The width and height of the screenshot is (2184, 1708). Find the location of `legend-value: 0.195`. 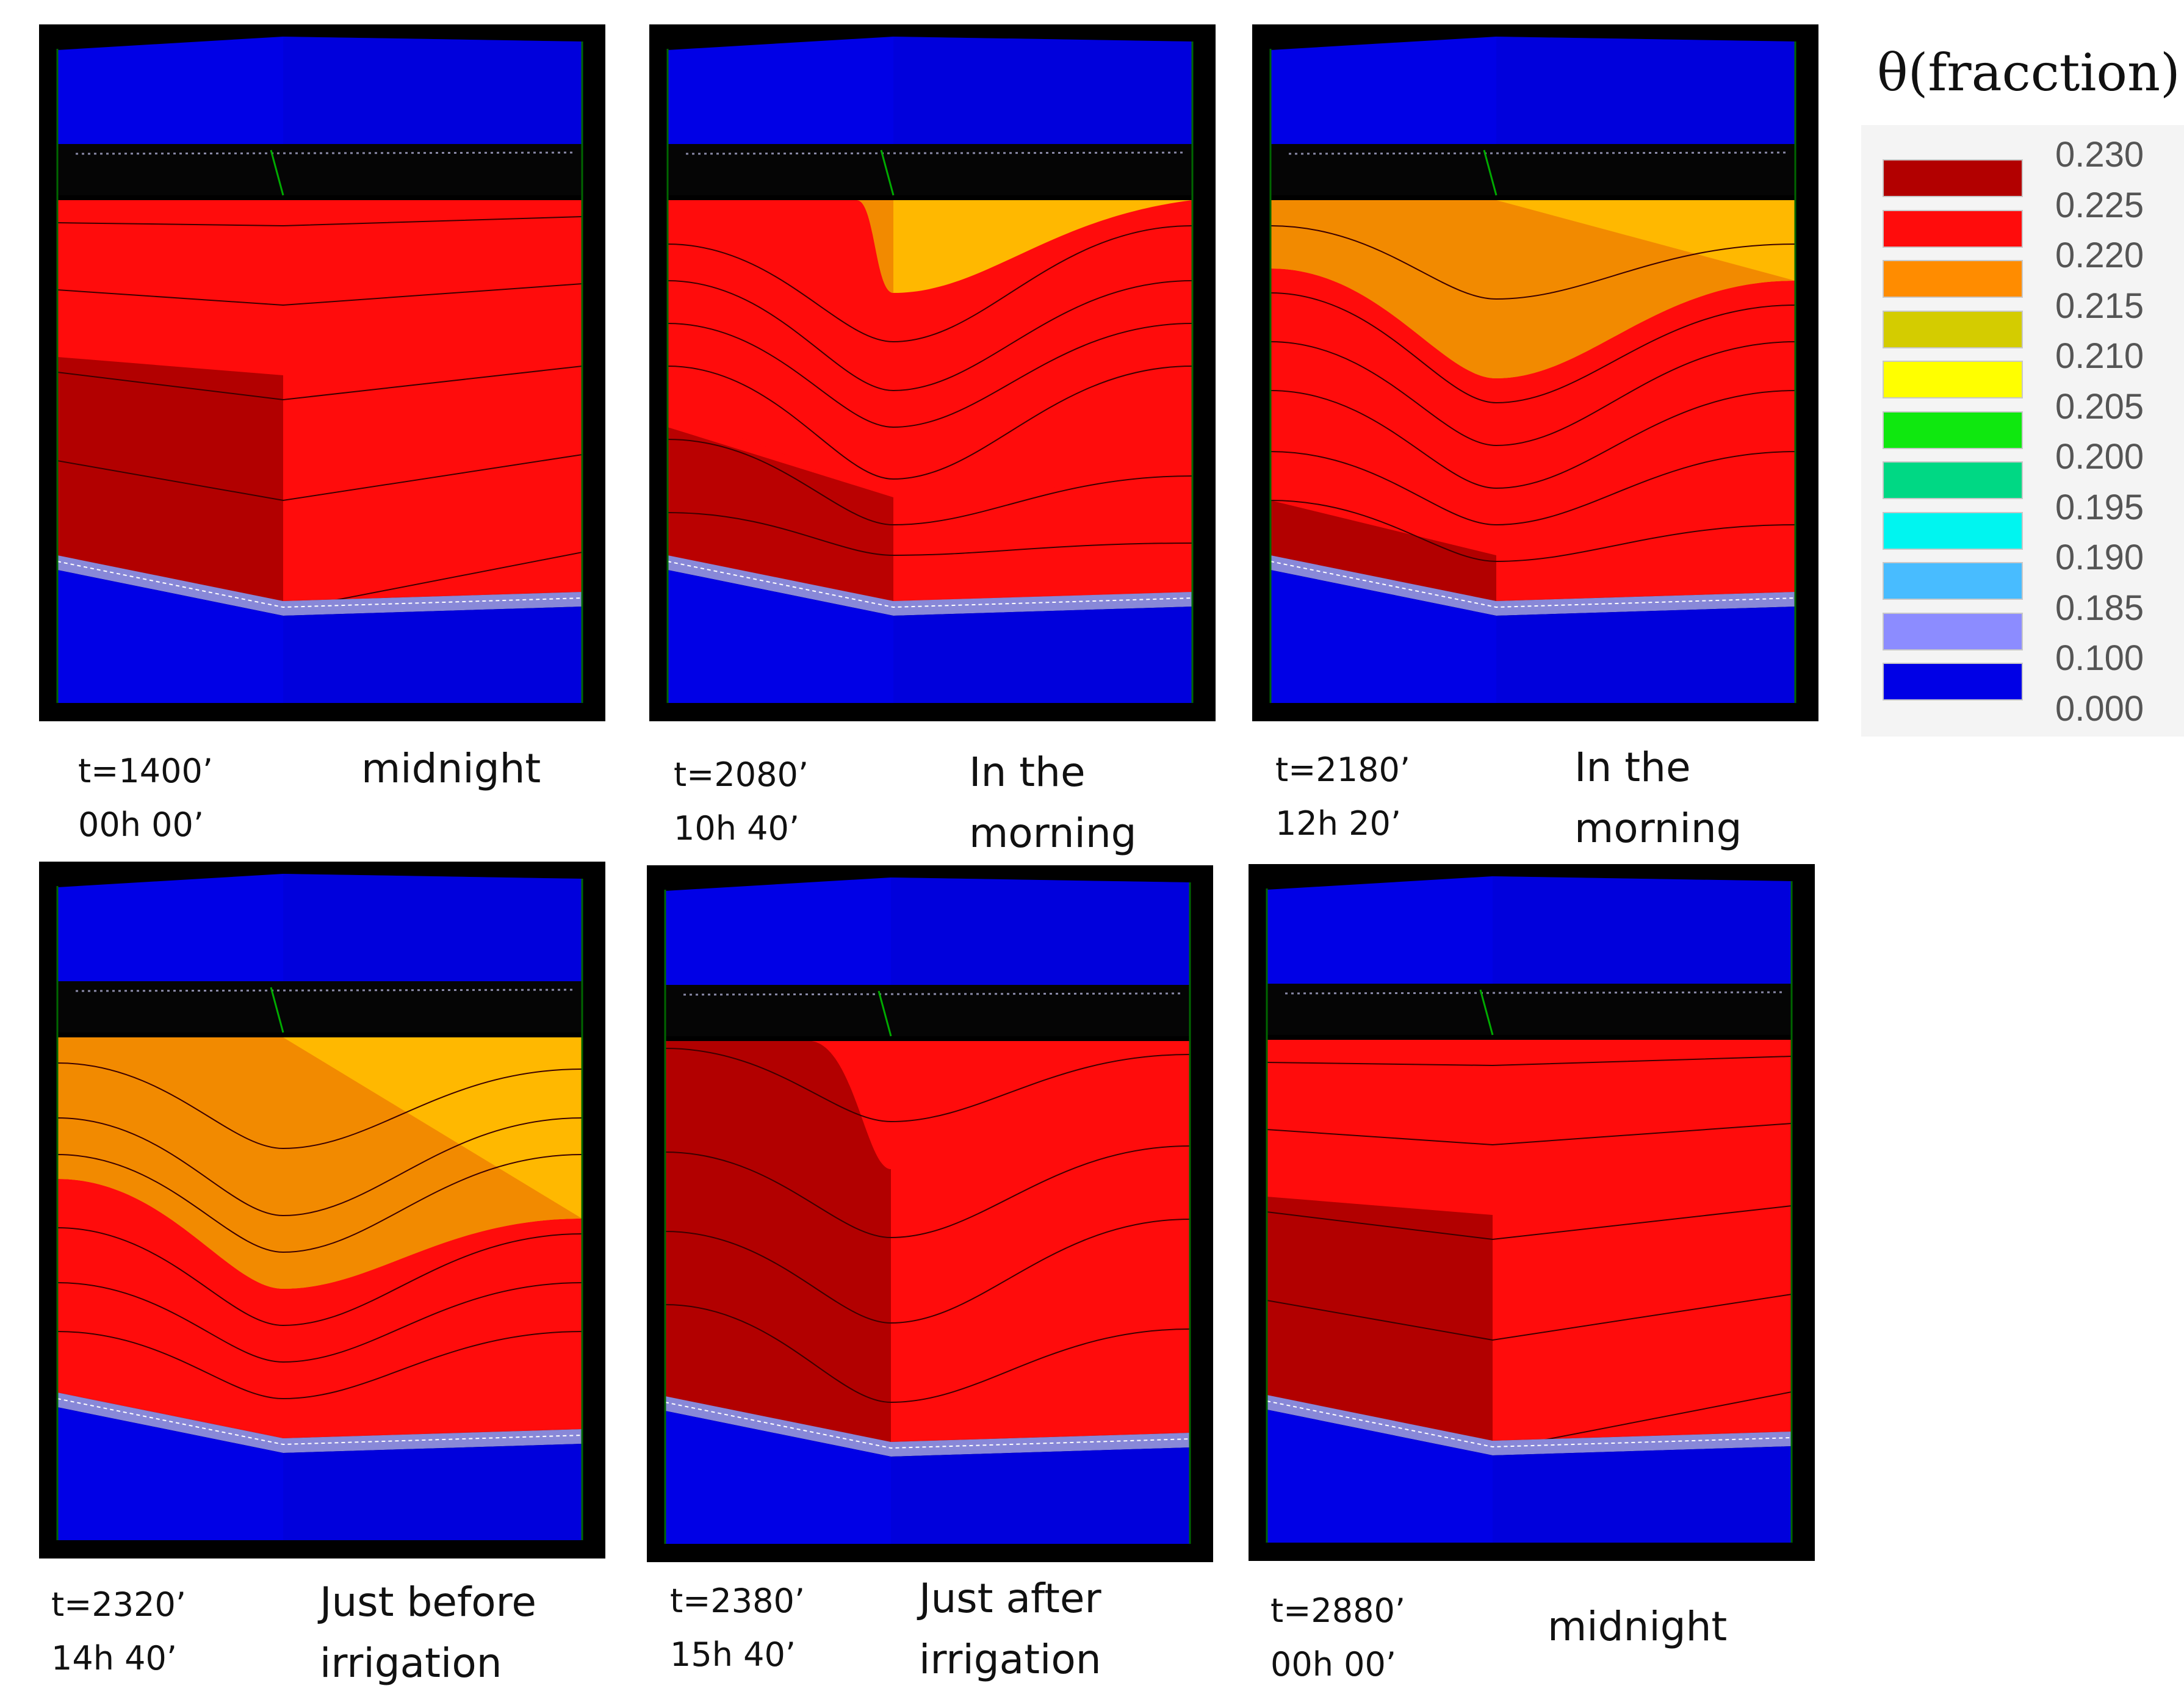

legend-value: 0.195 is located at coordinates (2099, 507).